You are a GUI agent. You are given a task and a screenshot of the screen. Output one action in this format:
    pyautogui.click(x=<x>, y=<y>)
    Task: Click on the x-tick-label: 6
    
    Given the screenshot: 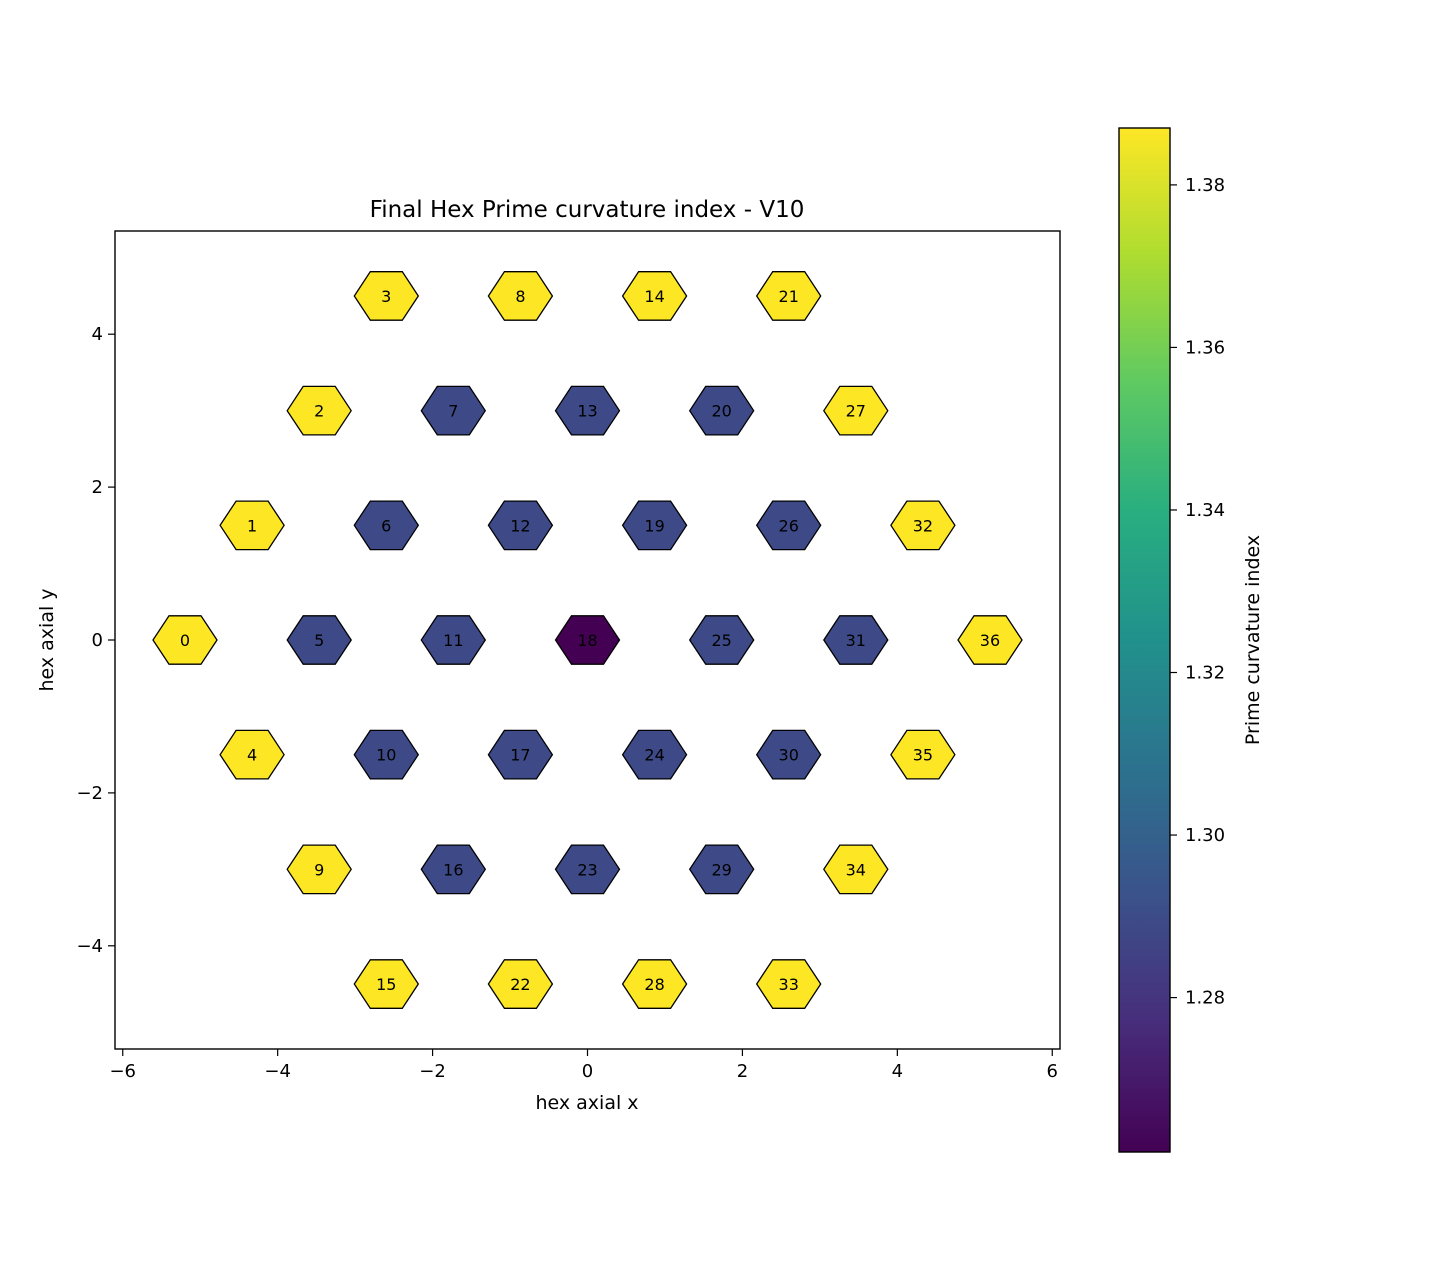 What is the action you would take?
    pyautogui.click(x=1052, y=1071)
    